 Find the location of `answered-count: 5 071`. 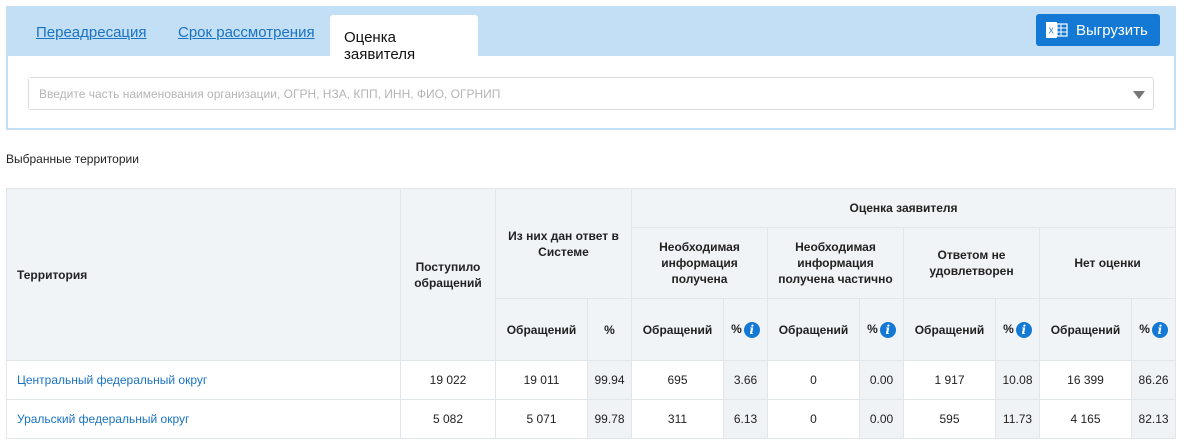

answered-count: 5 071 is located at coordinates (541, 419).